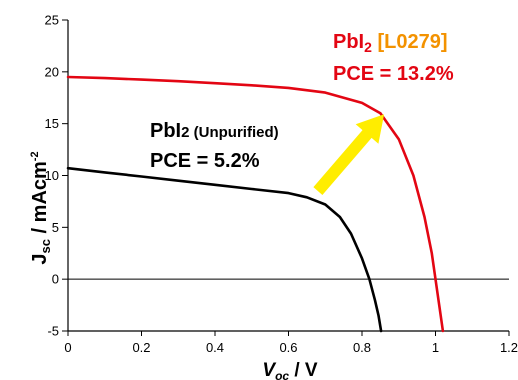  I want to click on y-tick-label: 15, so click(52, 123).